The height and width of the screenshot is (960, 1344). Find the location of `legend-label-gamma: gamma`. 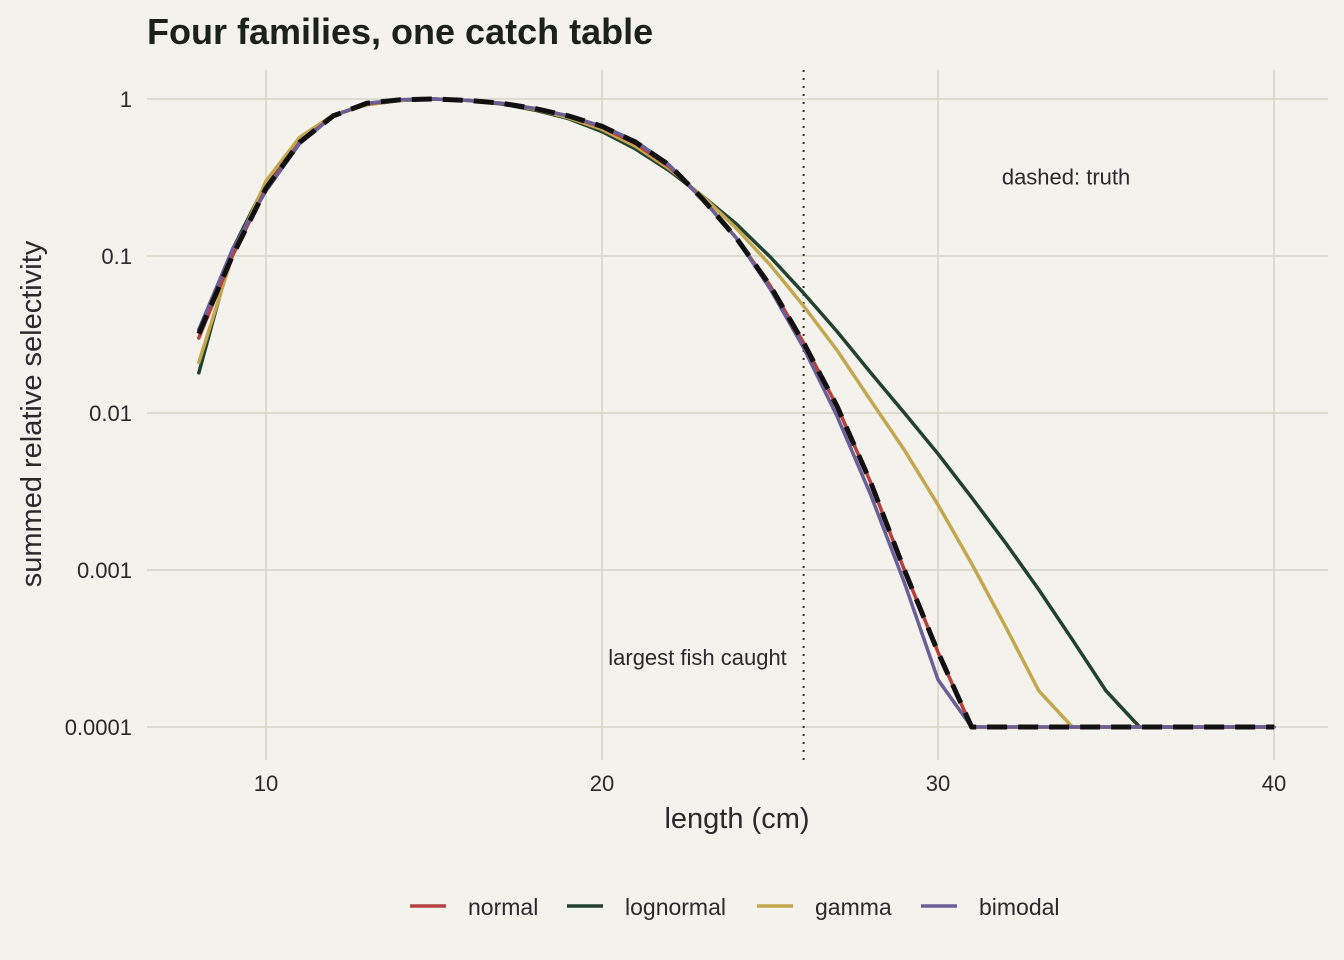

legend-label-gamma: gamma is located at coordinates (853, 907).